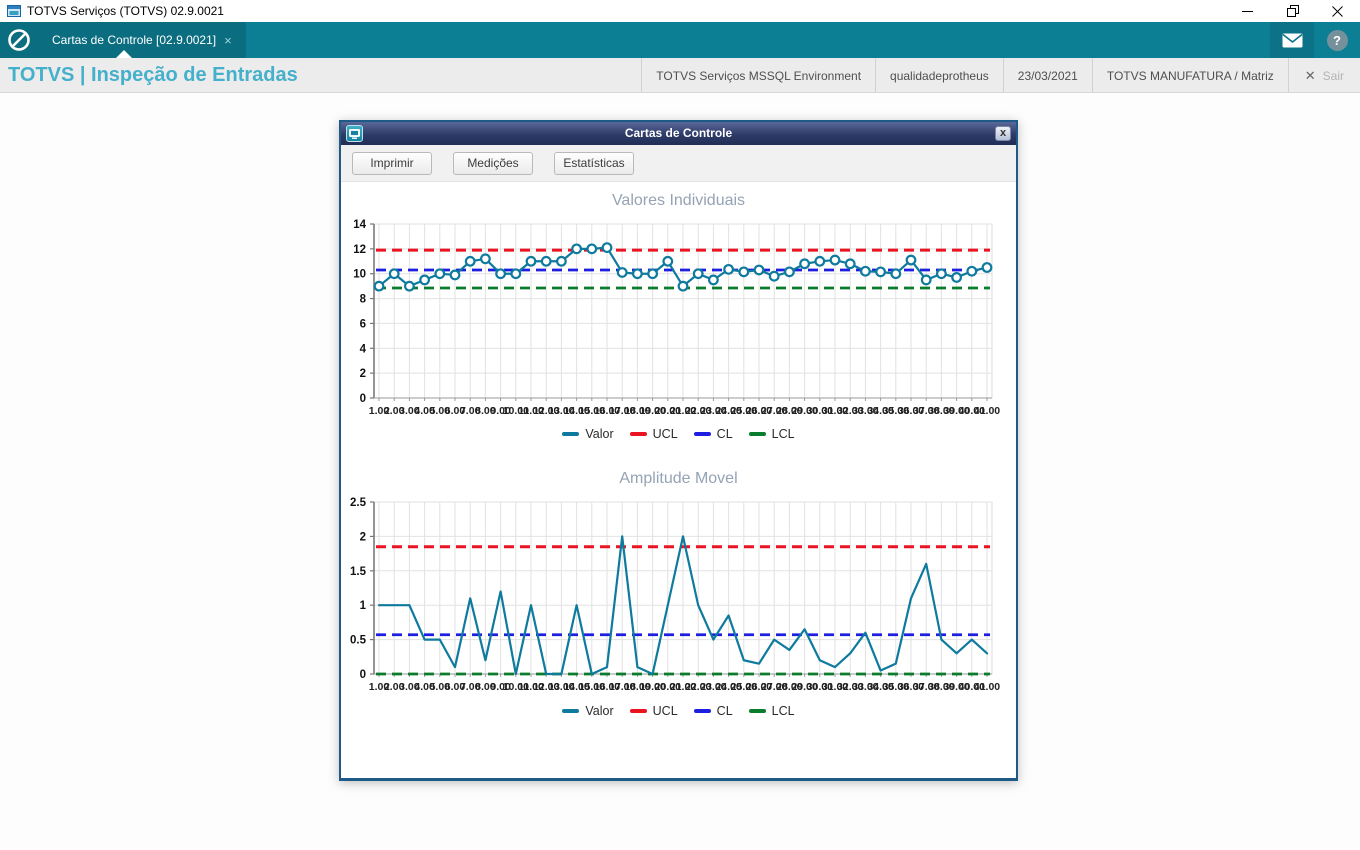 This screenshot has height=850, width=1360. Describe the element at coordinates (850, 411) in the screenshot. I see `svg-text: 32.00` at that location.